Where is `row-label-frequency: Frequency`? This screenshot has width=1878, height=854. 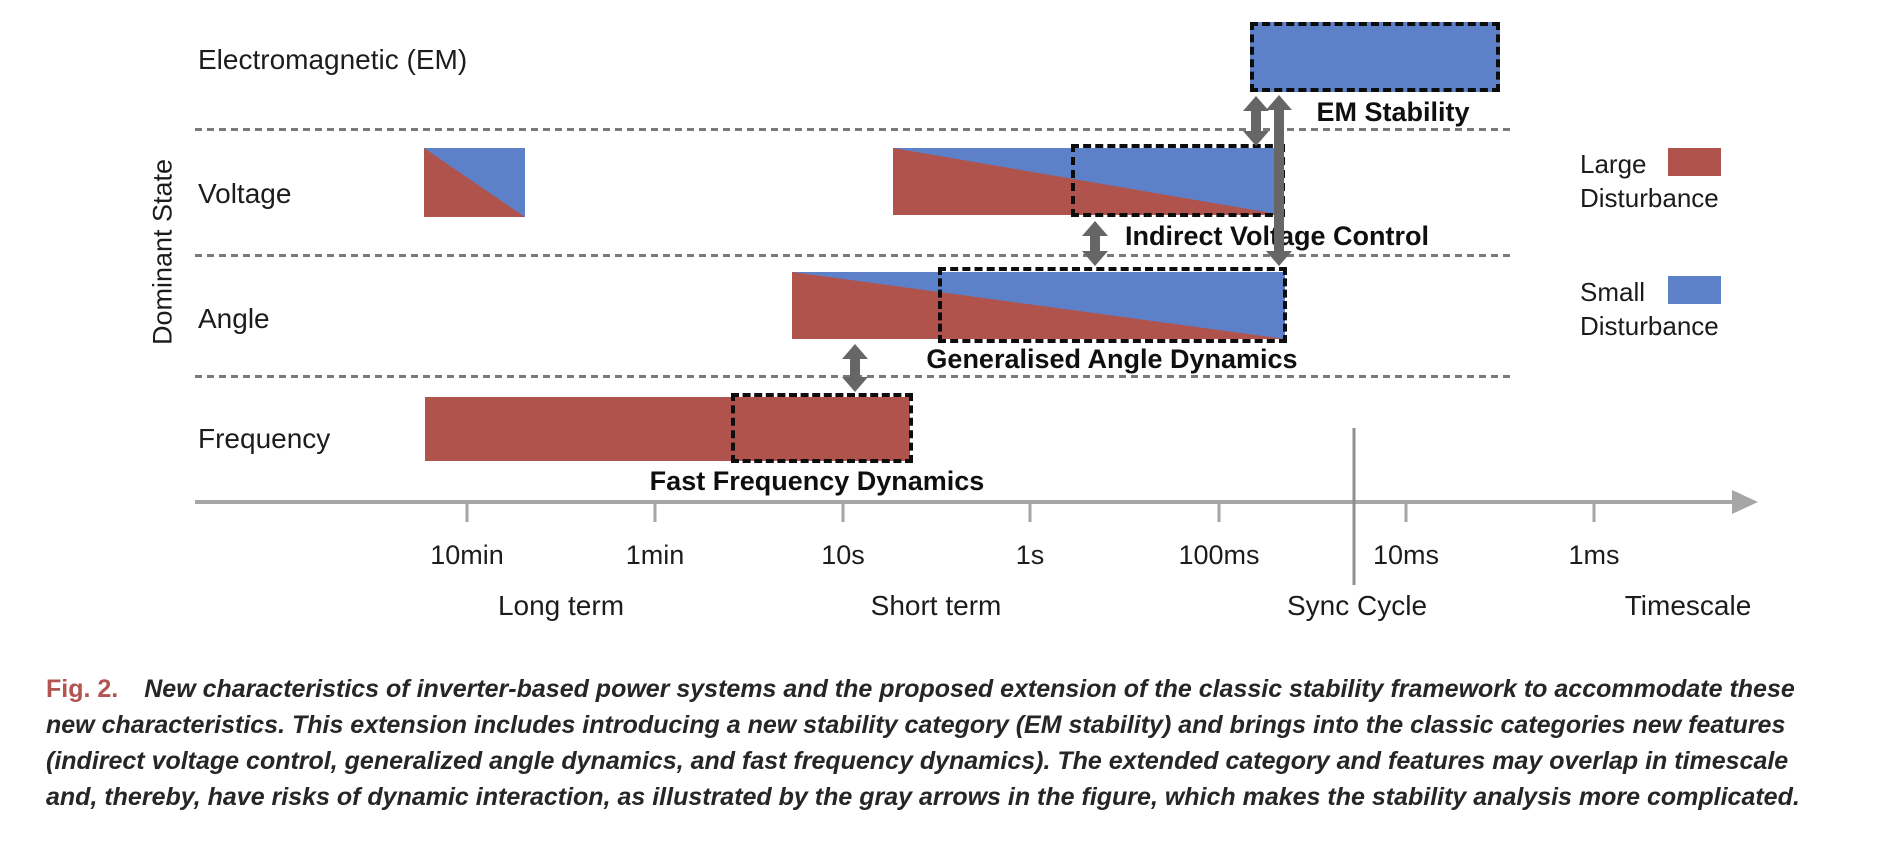 row-label-frequency: Frequency is located at coordinates (264, 438).